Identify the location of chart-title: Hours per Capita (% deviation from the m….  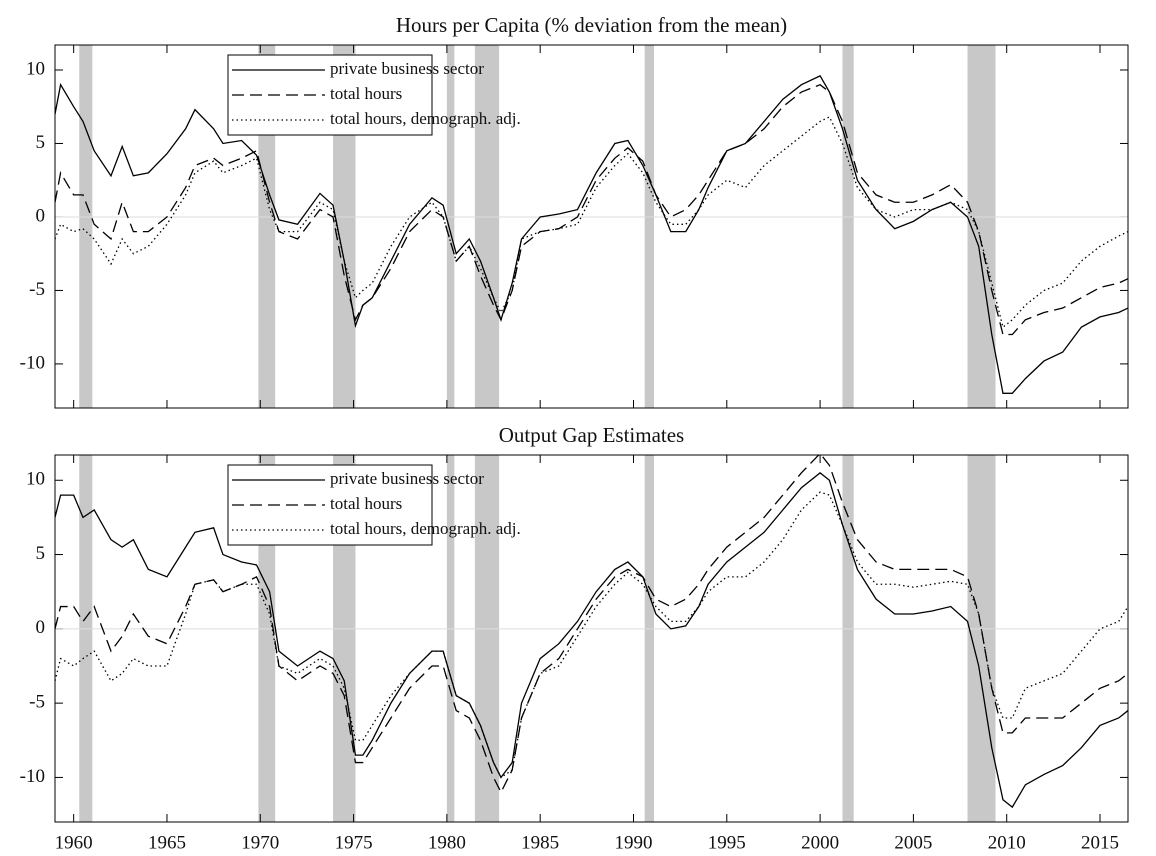
(591, 25).